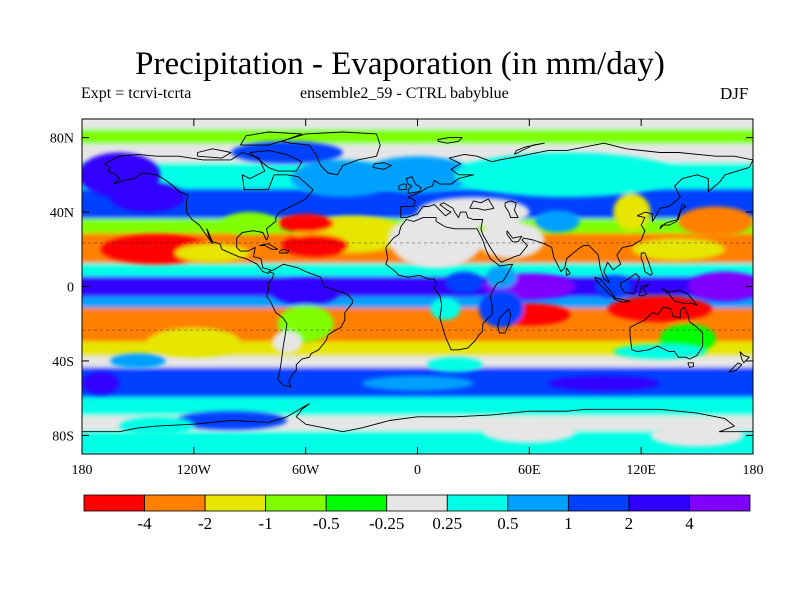  I want to click on coastline-new-zealand-north, so click(744, 357).